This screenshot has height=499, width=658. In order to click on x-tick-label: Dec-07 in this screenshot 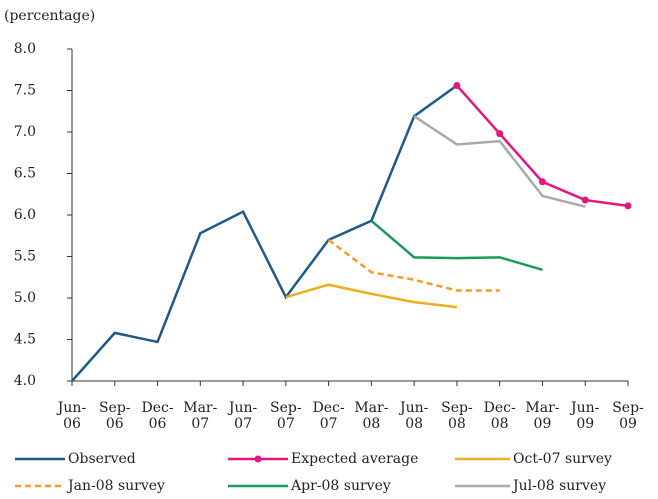, I will do `click(329, 416)`.